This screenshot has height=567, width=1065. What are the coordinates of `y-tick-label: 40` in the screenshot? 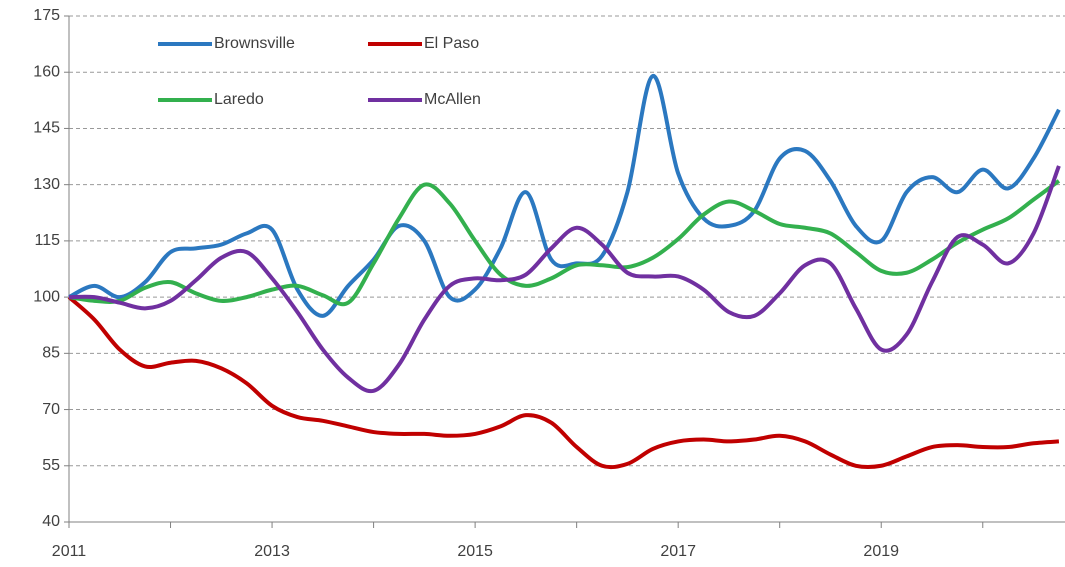 It's located at (51, 521).